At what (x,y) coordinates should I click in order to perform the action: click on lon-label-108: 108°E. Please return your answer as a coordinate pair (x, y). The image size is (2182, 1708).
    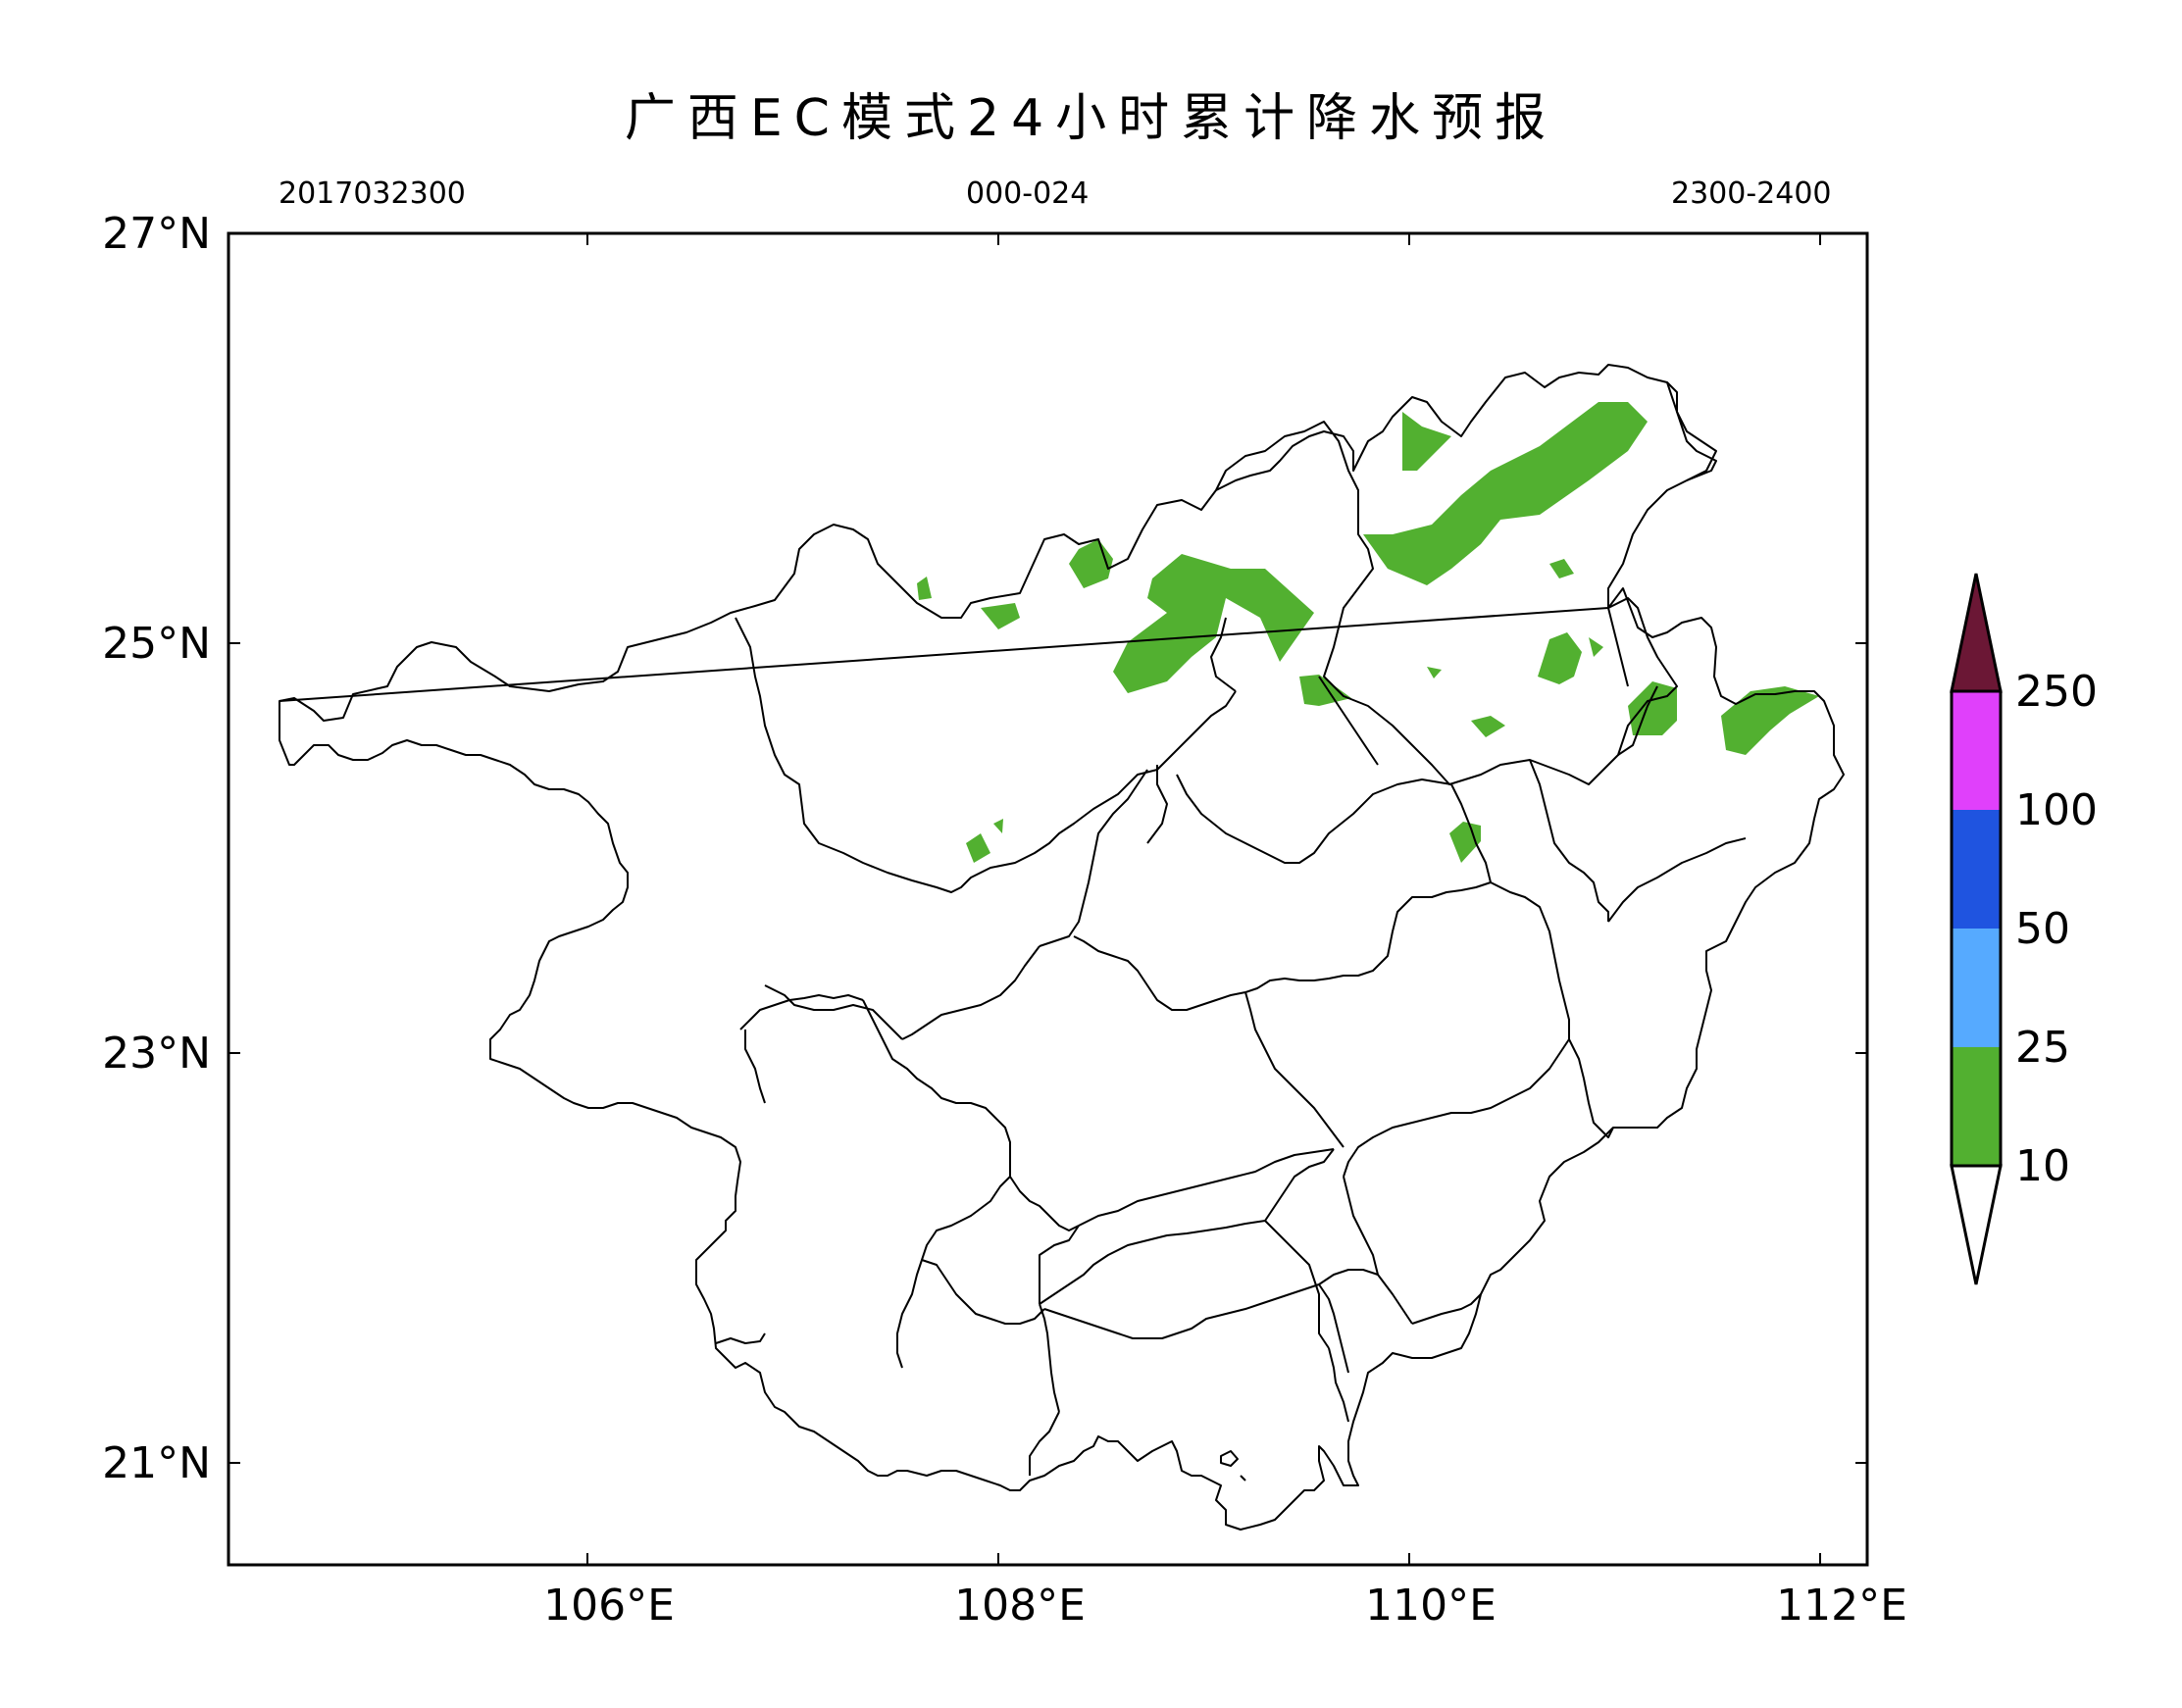
    Looking at the image, I should click on (1020, 1606).